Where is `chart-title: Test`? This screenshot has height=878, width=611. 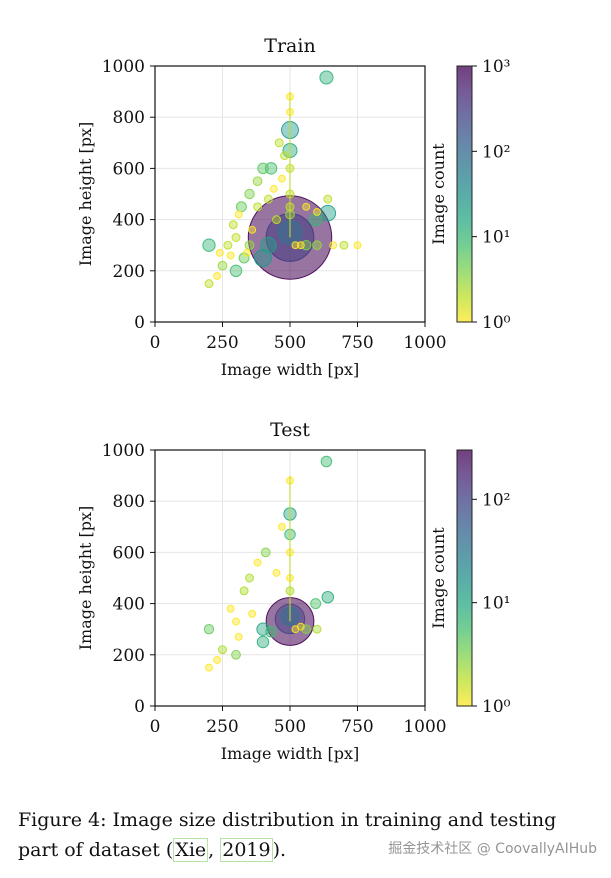 chart-title: Test is located at coordinates (290, 430).